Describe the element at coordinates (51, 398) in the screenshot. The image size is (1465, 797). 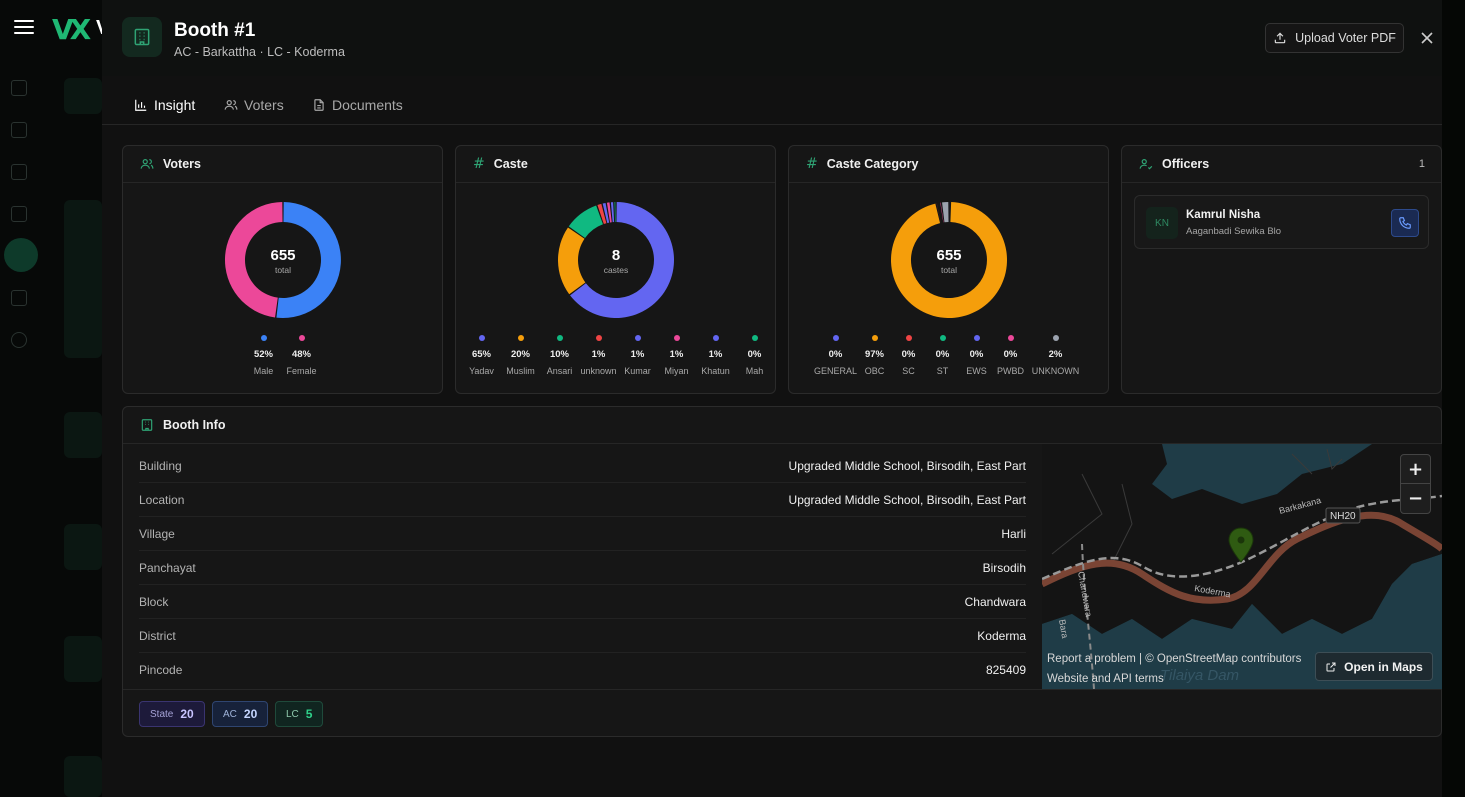
I see `background-sidebar: VX` at that location.